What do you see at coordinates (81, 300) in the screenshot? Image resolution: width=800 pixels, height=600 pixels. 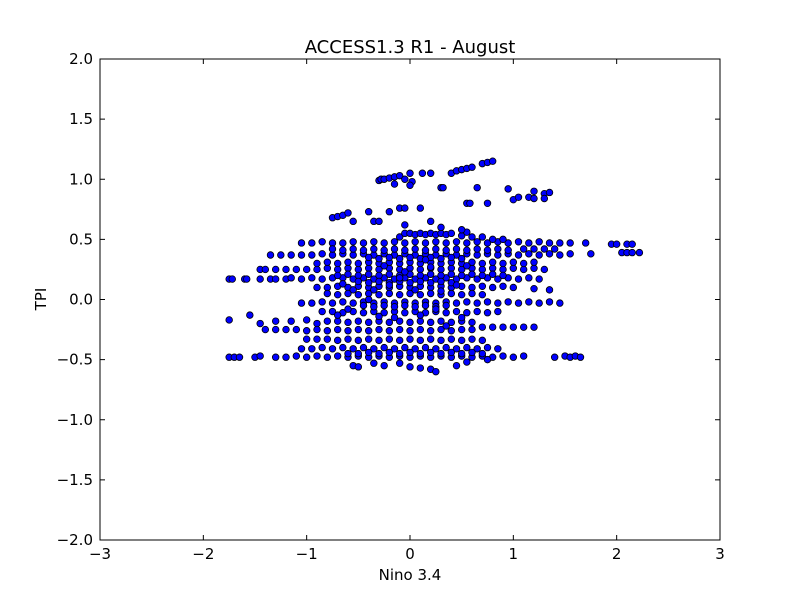 I see `y-tick-label: 0.0` at bounding box center [81, 300].